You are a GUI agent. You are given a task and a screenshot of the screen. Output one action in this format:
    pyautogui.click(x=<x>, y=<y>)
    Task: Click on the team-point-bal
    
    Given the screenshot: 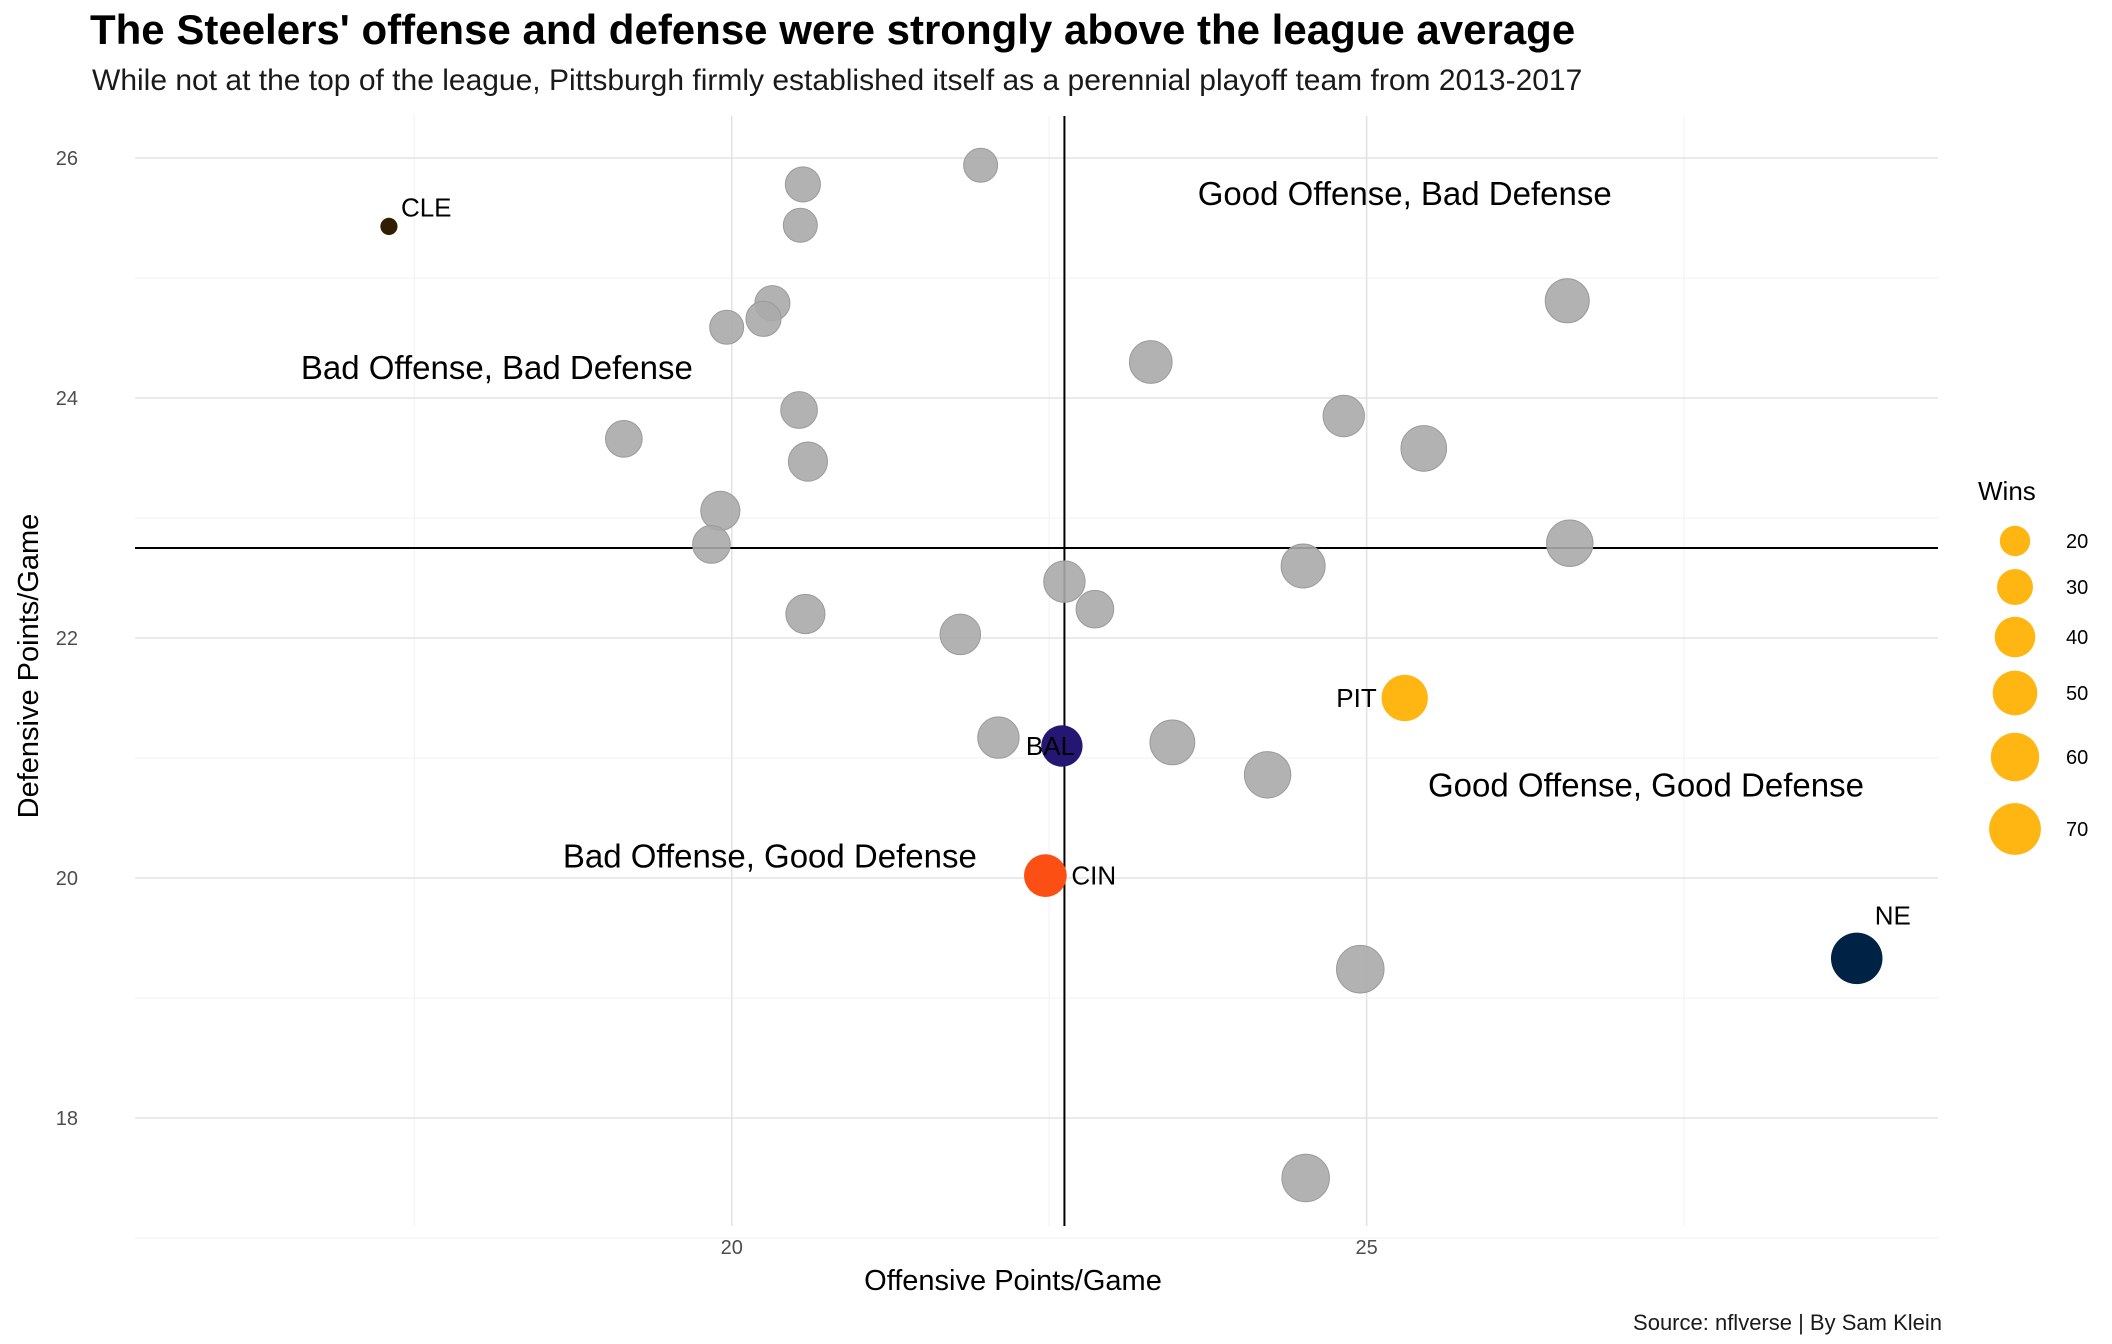 What is the action you would take?
    pyautogui.click(x=1062, y=746)
    